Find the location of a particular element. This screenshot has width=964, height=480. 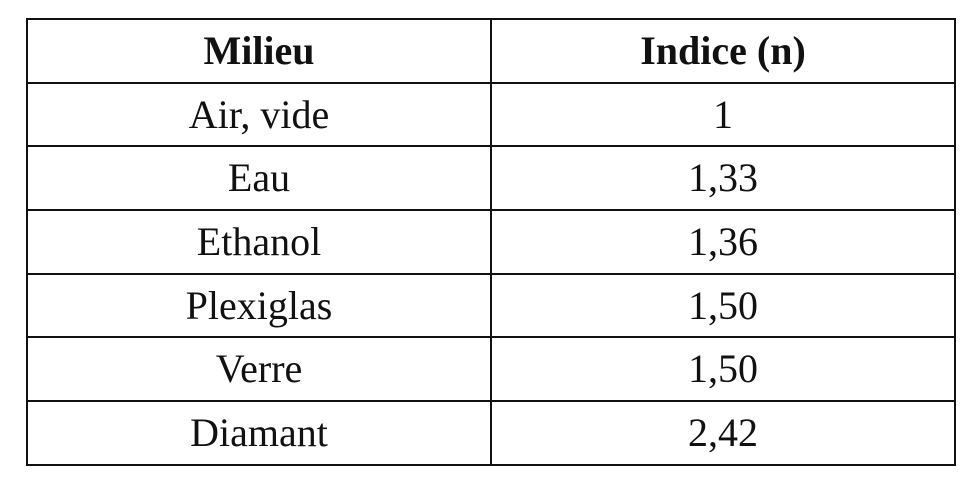

header-row: Milieu Indice (n) is located at coordinates (491, 51).